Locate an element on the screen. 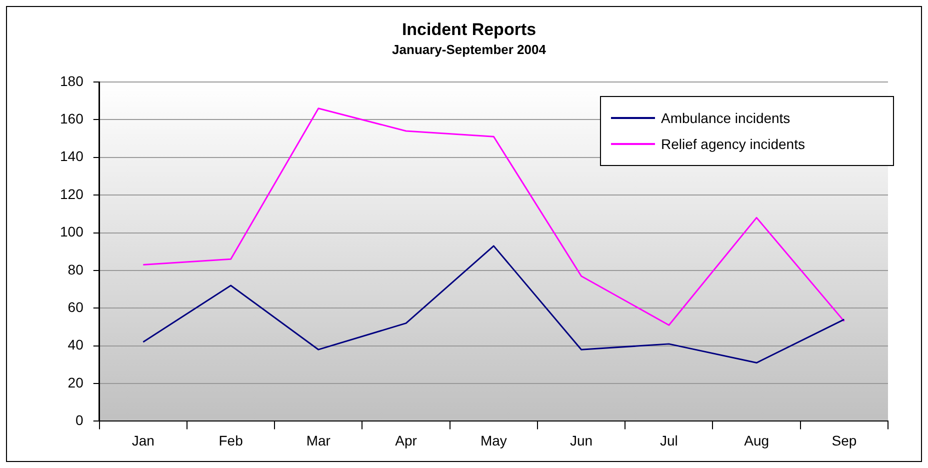 The width and height of the screenshot is (928, 468). y-tick-label: 180 is located at coordinates (72, 80).